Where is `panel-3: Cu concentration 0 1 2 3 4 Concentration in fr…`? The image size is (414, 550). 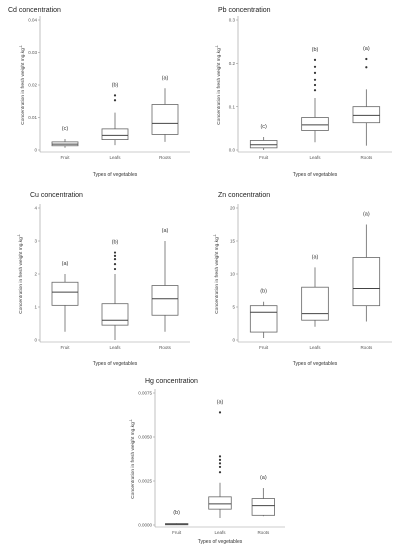
panel-3: Cu concentration 0 1 2 3 4 Concentration in fr… is located at coordinates (103, 279).